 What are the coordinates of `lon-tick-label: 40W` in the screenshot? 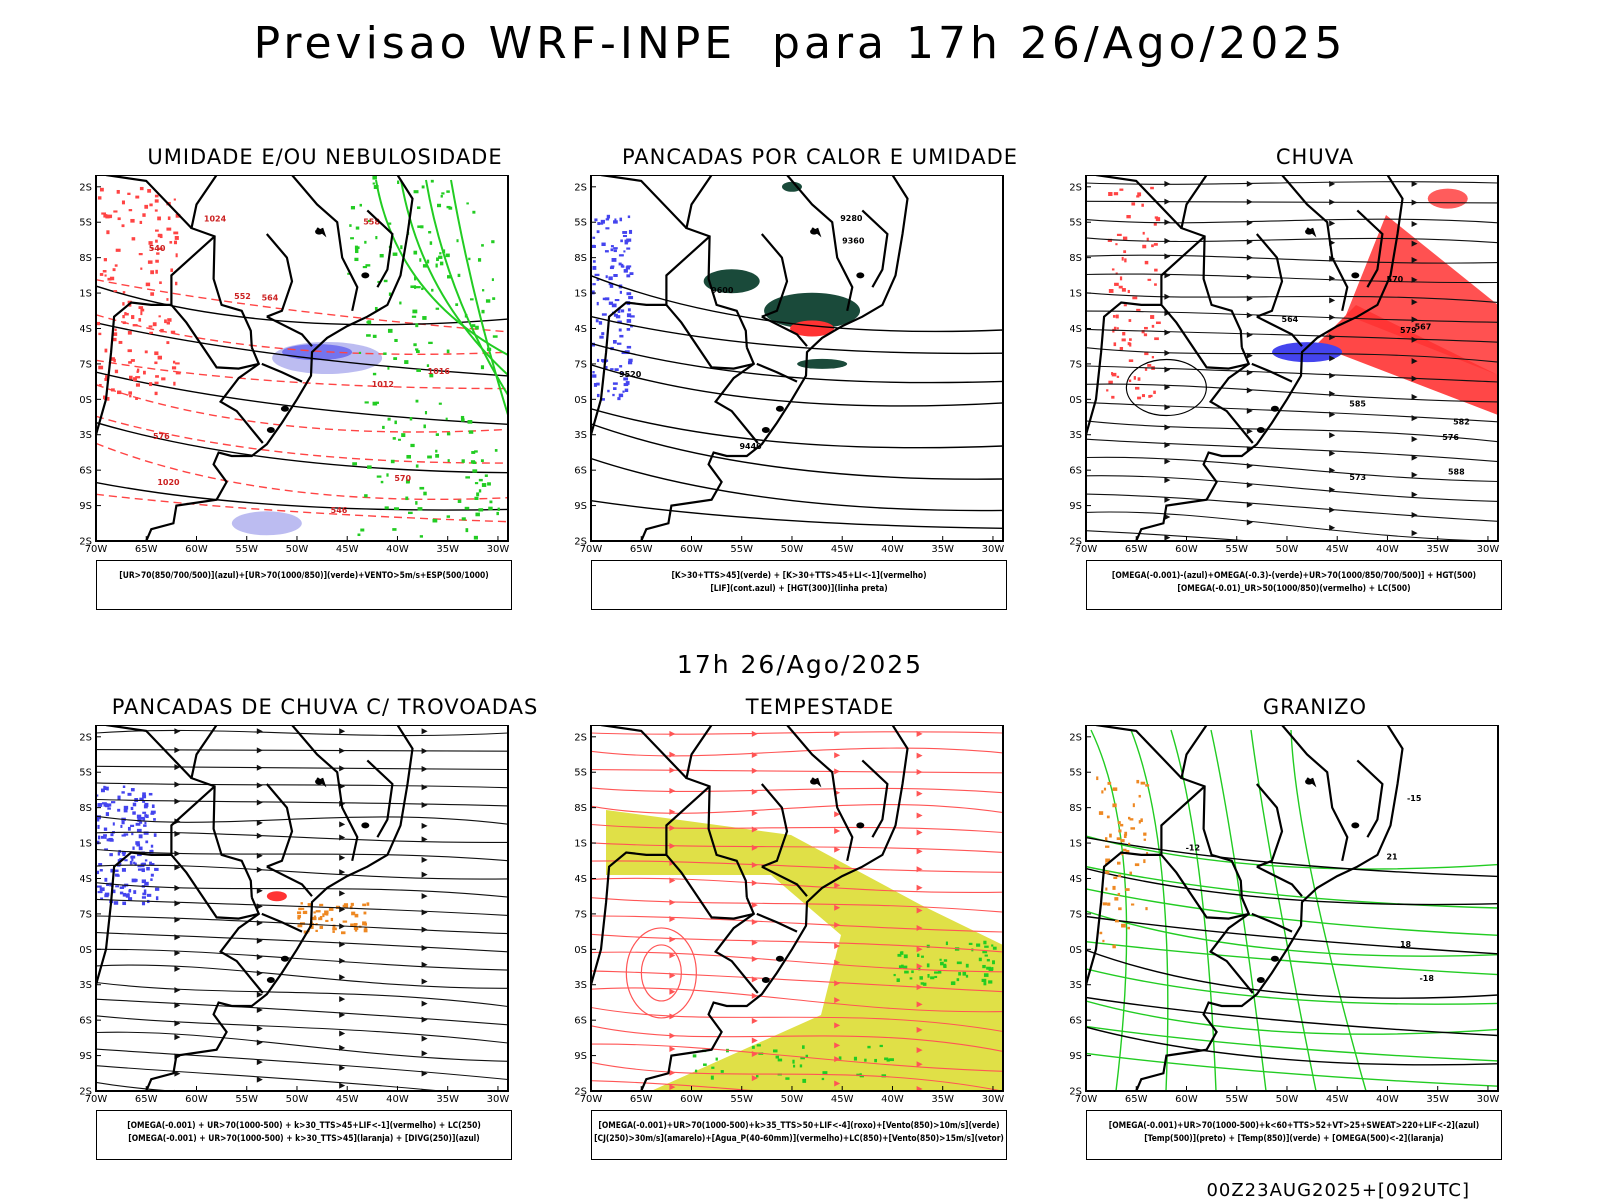 It's located at (892, 1099).